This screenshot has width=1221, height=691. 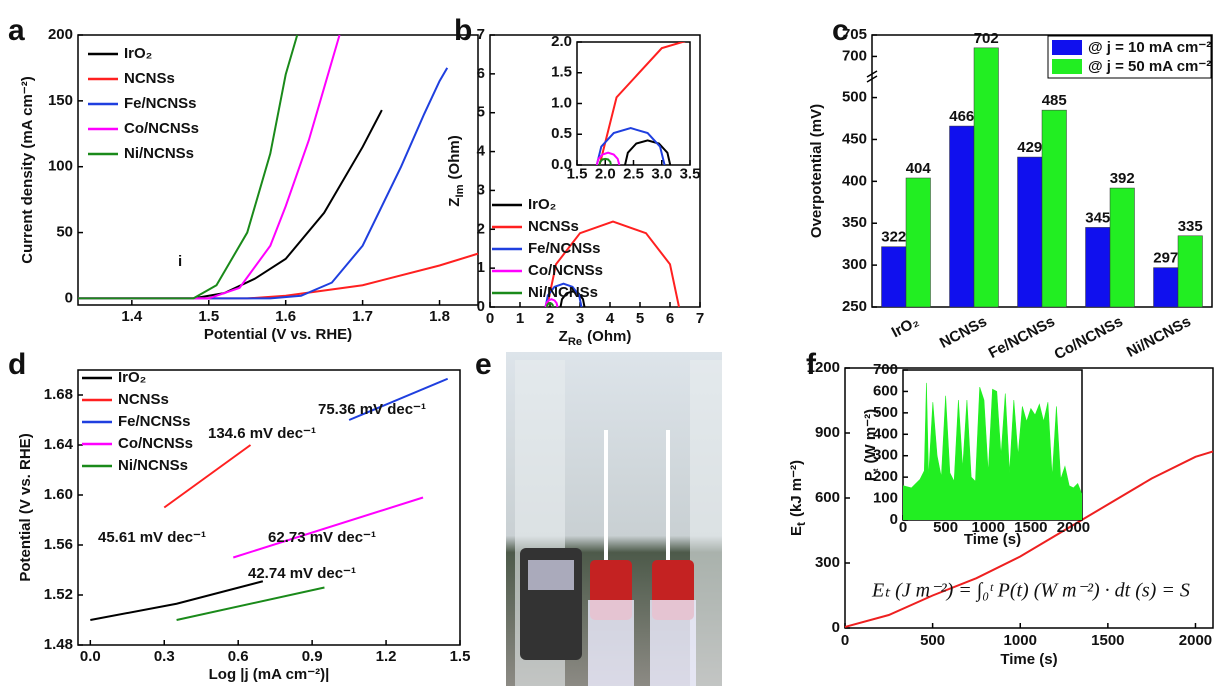 What do you see at coordinates (670, 318) in the screenshot?
I see `x-tick-label: 6` at bounding box center [670, 318].